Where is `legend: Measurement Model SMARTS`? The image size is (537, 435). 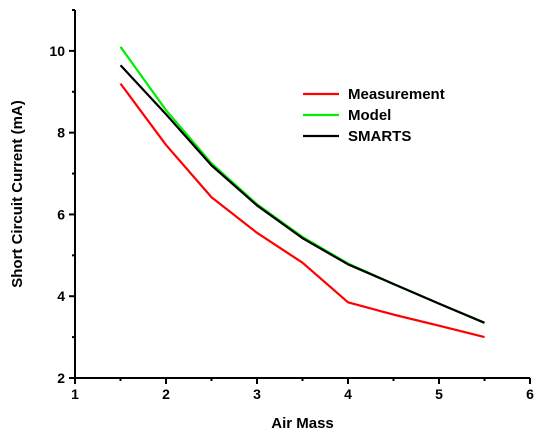 legend: Measurement Model SMARTS is located at coordinates (374, 115).